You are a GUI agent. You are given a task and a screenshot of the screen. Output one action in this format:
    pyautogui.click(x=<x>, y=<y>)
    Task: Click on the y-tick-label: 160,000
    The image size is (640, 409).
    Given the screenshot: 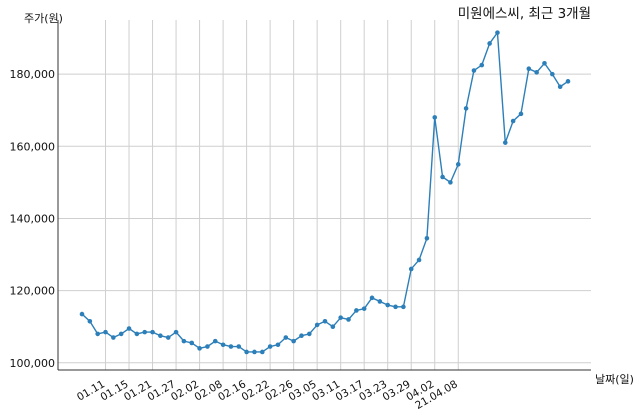 What is the action you would take?
    pyautogui.click(x=33, y=146)
    